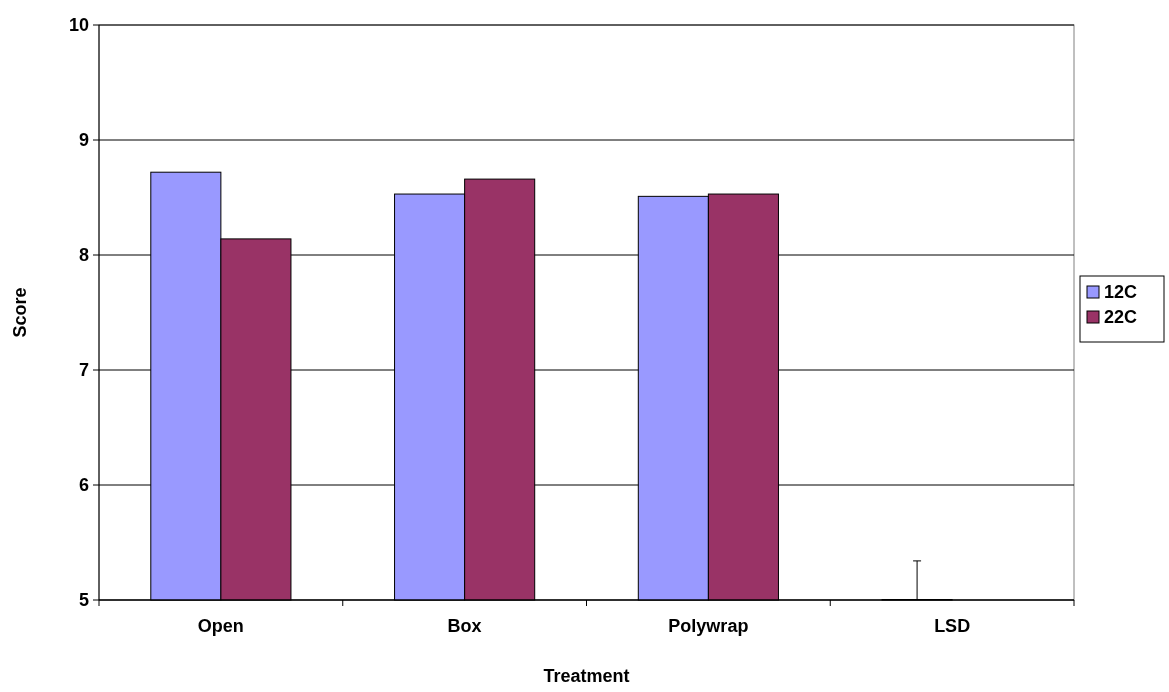 The height and width of the screenshot is (692, 1169). I want to click on y-tick-label: 6, so click(83, 485).